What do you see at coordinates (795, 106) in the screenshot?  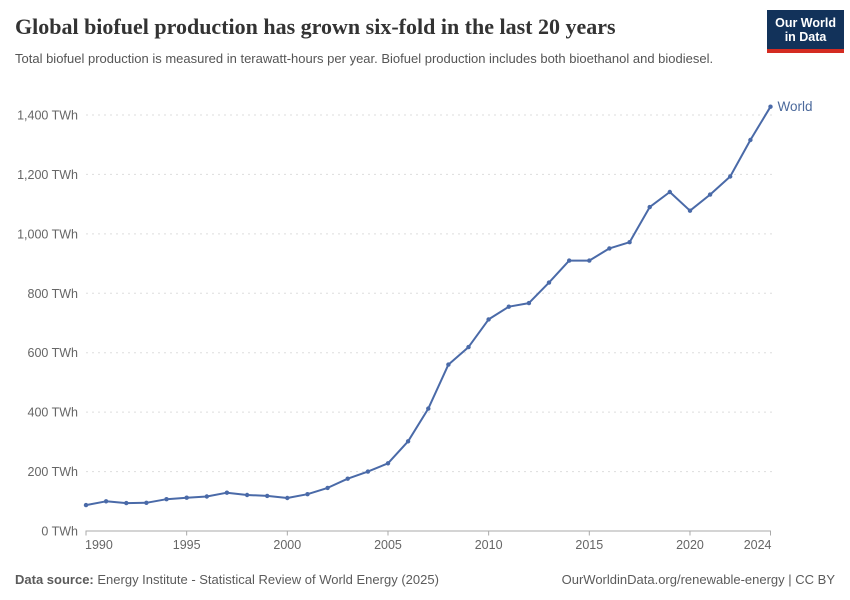 I see `world-series-label: World` at bounding box center [795, 106].